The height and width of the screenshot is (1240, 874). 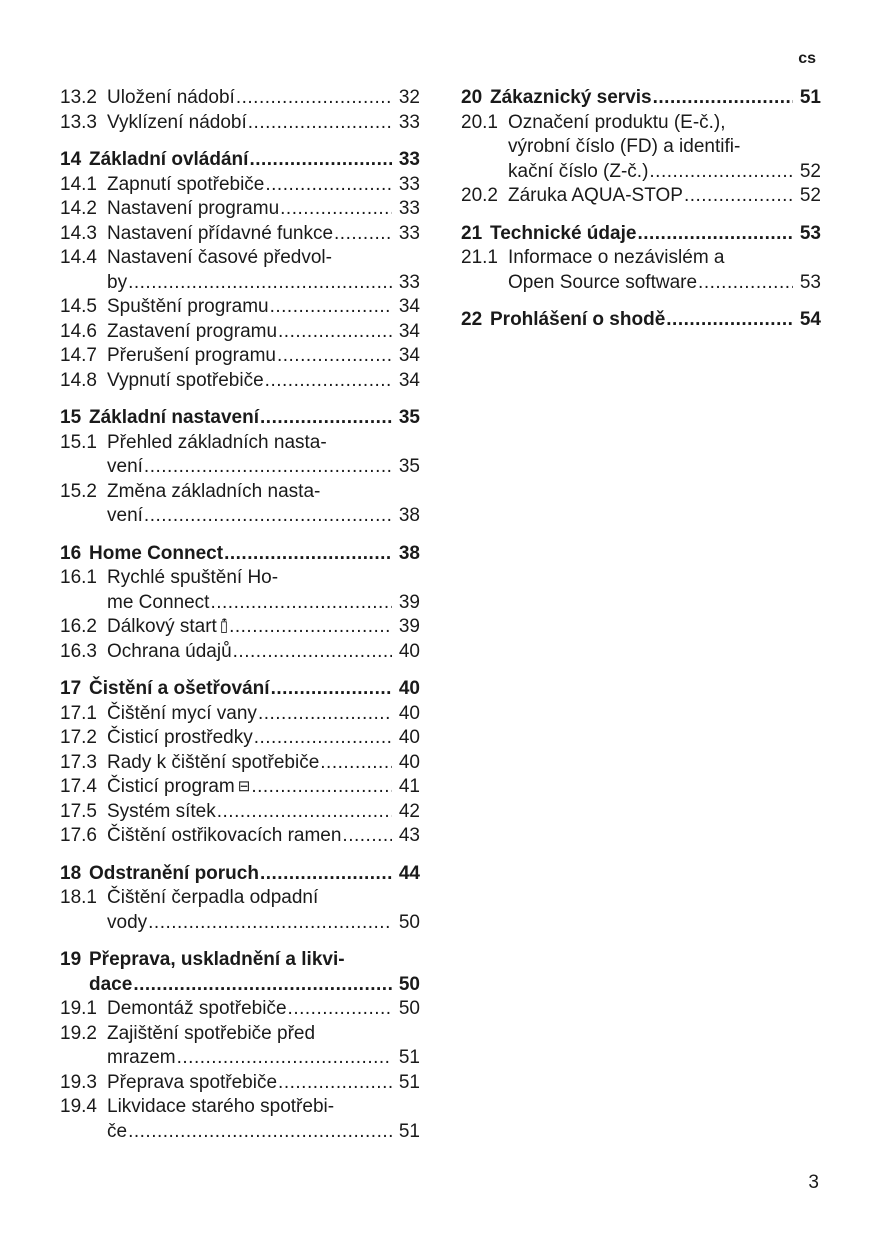 I want to click on toc-number: 14.1, so click(x=78, y=184).